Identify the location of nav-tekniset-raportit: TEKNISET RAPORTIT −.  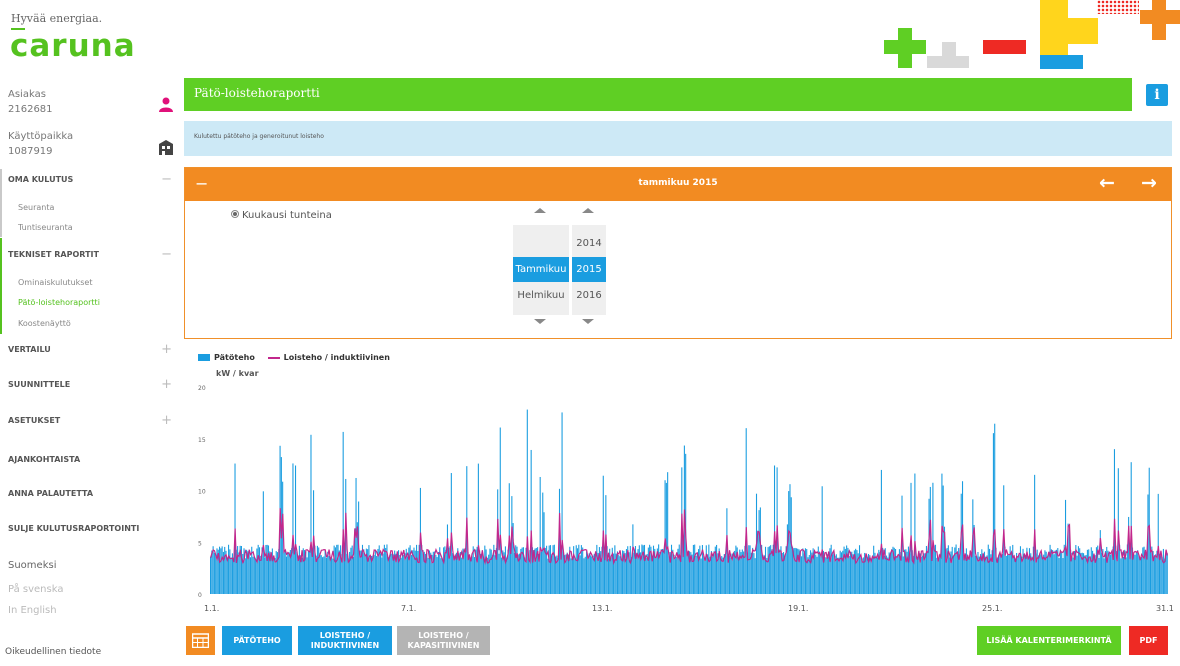
(89, 255).